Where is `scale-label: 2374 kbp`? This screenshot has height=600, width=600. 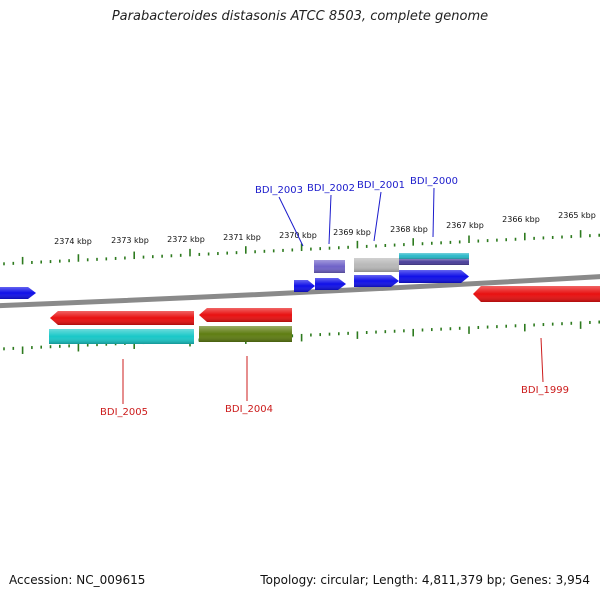
scale-label: 2374 kbp is located at coordinates (73, 241).